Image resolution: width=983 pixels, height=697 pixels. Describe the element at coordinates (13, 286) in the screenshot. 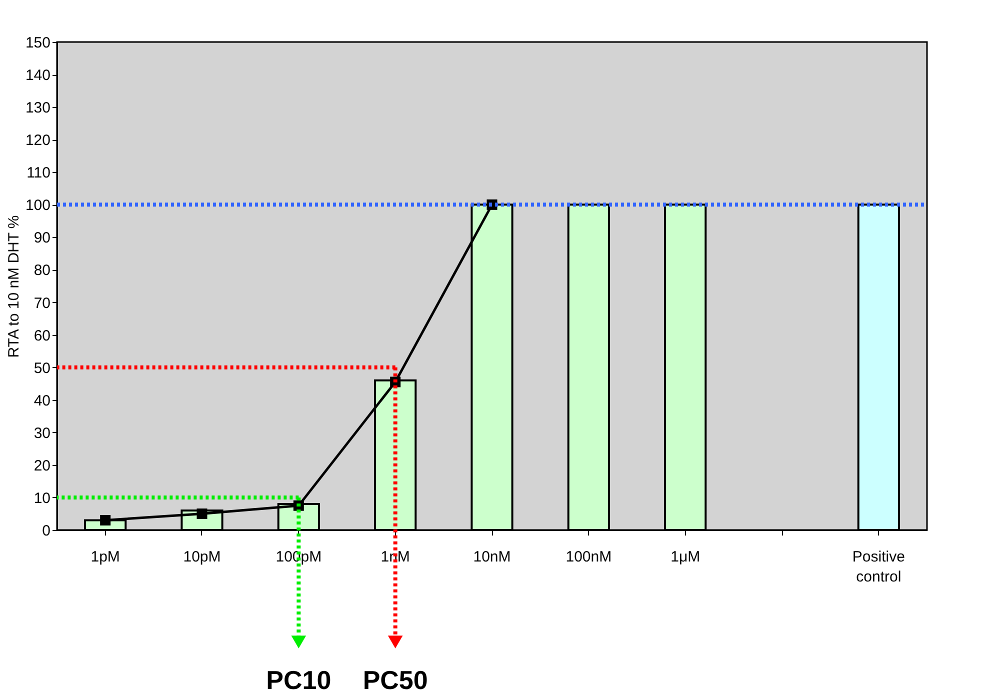

I see `y-axis-title: RTA to 10 nM DHT %` at that location.